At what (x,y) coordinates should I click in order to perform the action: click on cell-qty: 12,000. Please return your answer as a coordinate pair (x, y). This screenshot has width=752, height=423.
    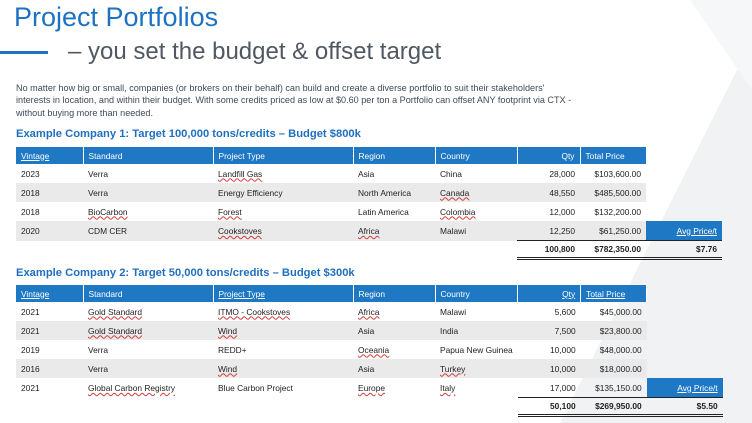
    Looking at the image, I should click on (562, 211).